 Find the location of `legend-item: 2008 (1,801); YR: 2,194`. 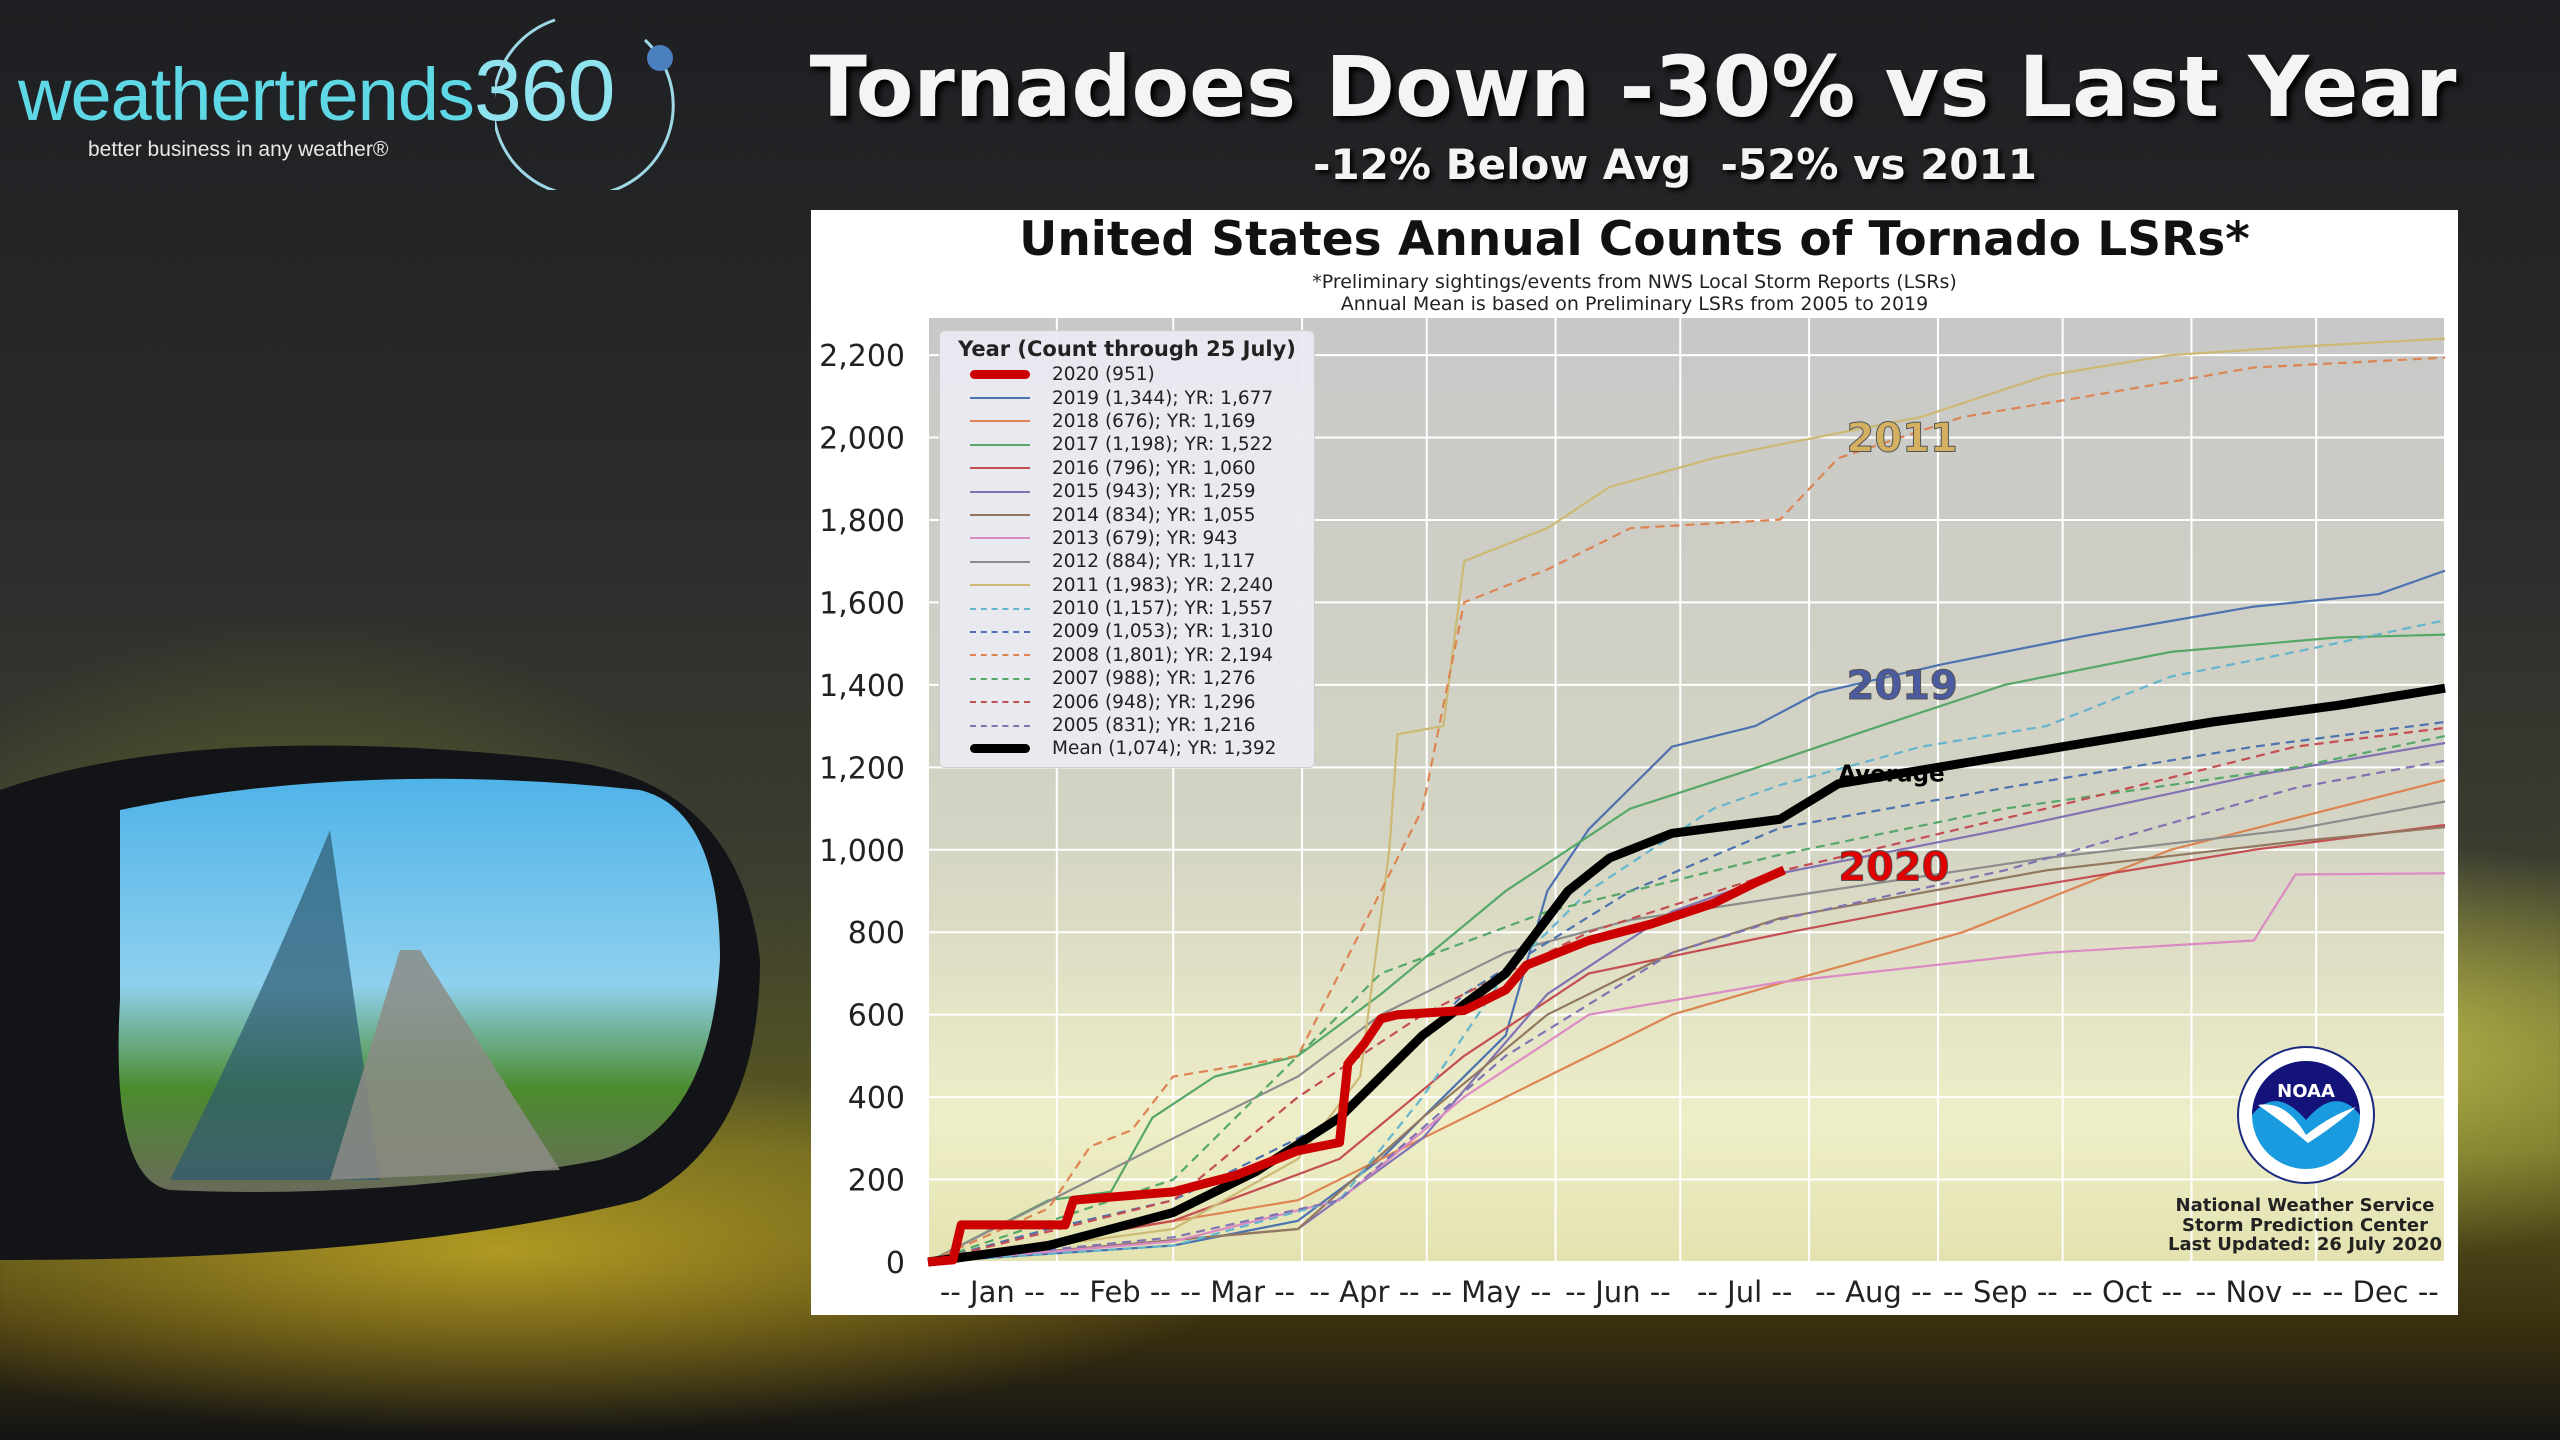

legend-item: 2008 (1,801); YR: 2,194 is located at coordinates (1127, 655).